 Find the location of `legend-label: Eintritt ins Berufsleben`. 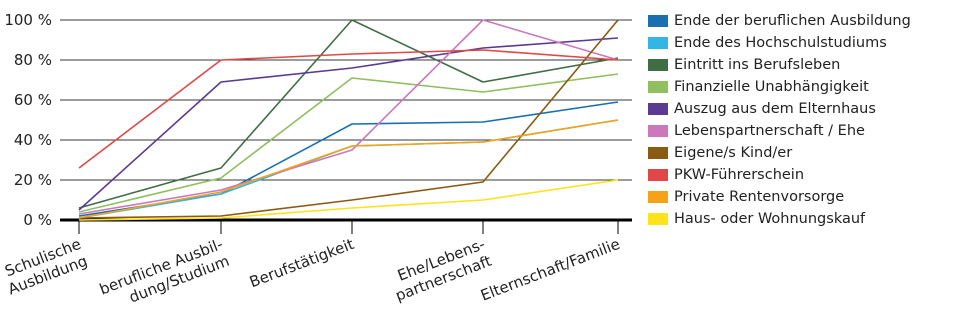

legend-label: Eintritt ins Berufsleben is located at coordinates (757, 65).